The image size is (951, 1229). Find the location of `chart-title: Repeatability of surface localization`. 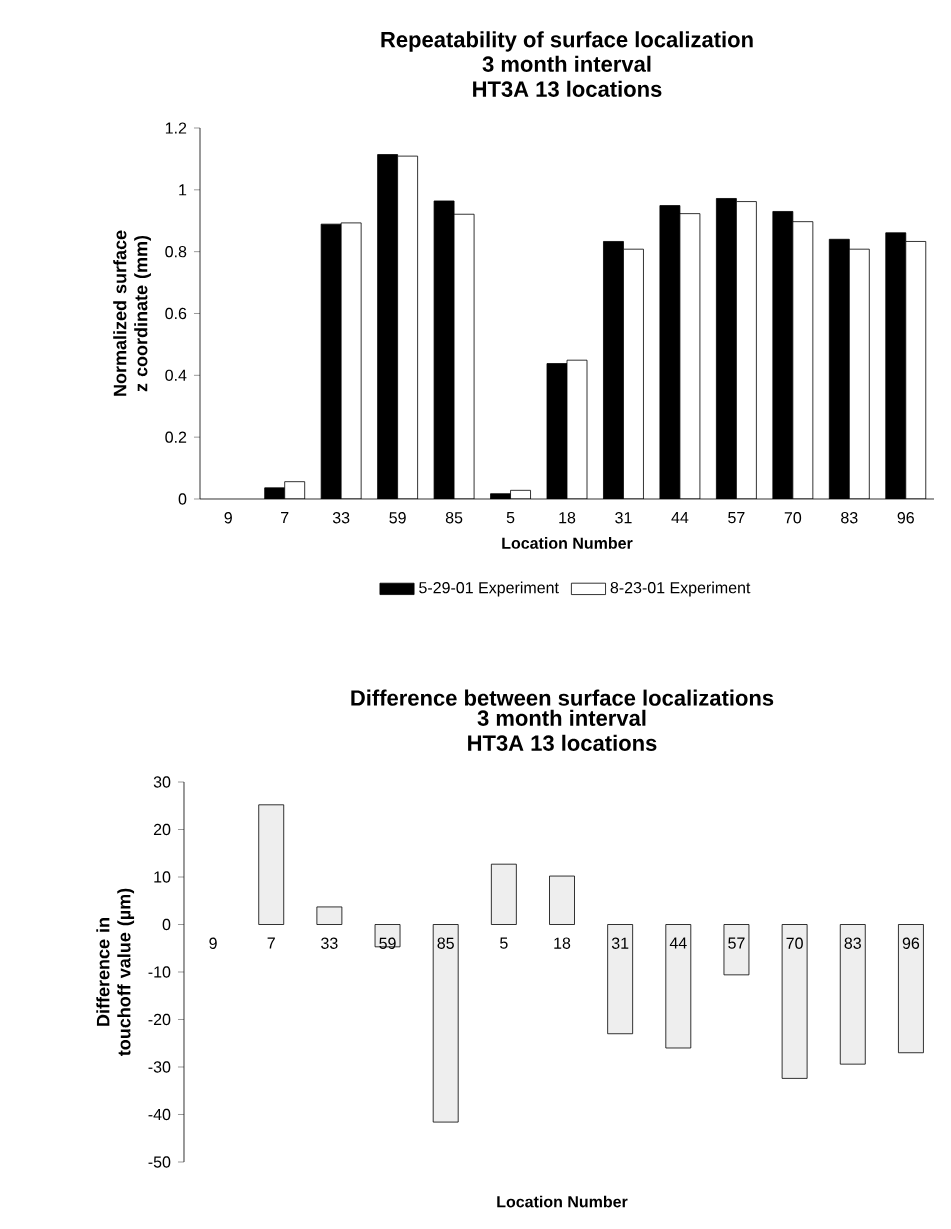

chart-title: Repeatability of surface localization is located at coordinates (567, 41).